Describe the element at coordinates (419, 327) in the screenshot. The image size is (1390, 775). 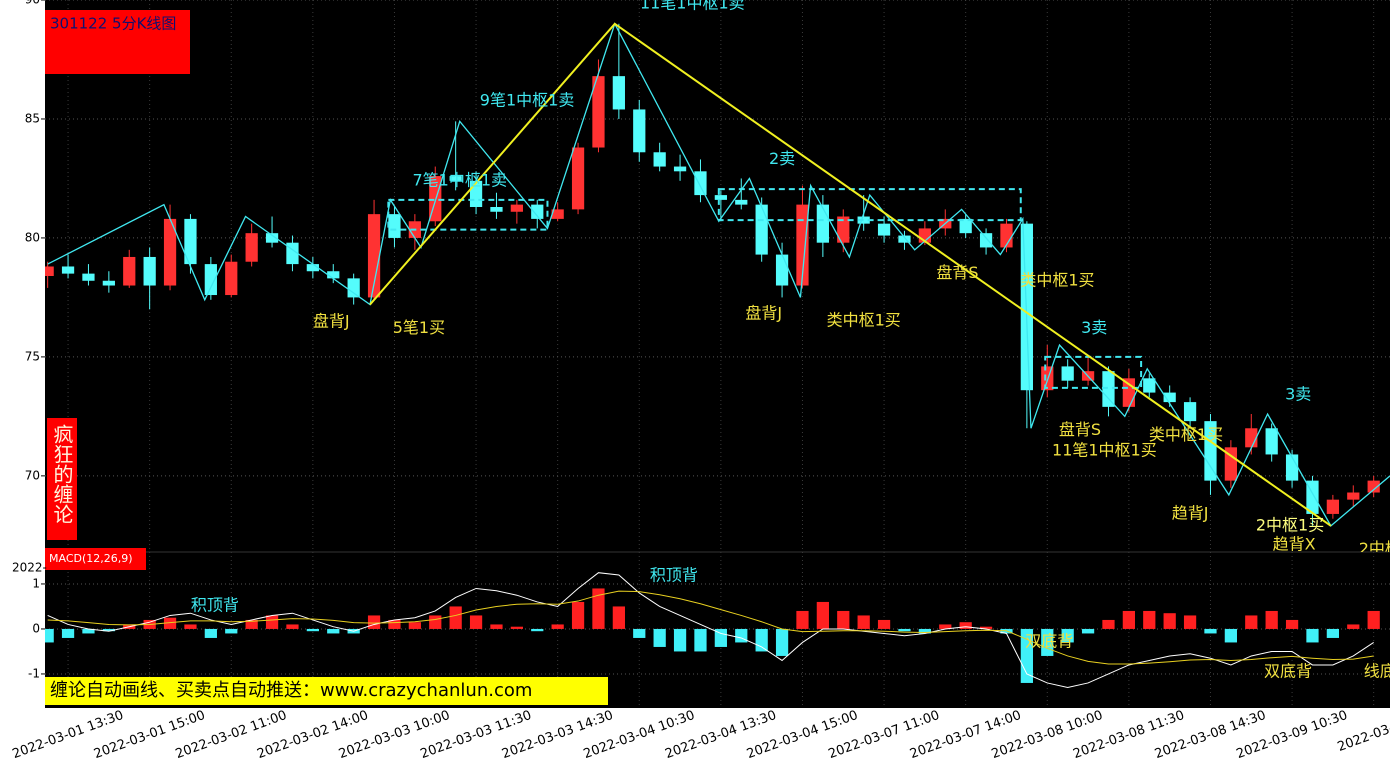
I see `annotation: 5笔1买` at that location.